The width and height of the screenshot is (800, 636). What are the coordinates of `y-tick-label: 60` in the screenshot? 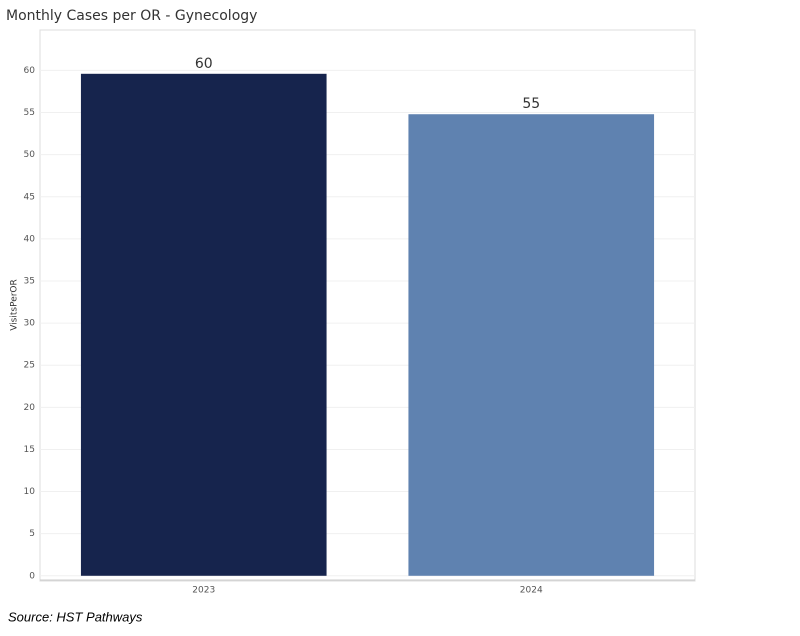 It's located at (30, 71).